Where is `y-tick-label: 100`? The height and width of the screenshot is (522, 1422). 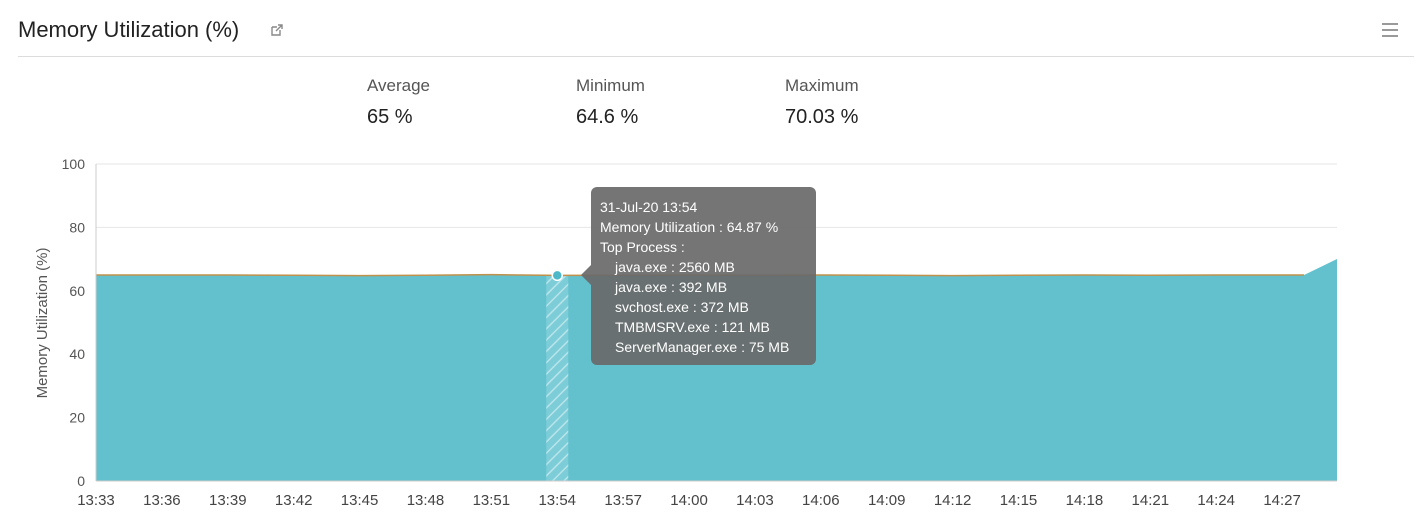
y-tick-label: 100 is located at coordinates (74, 164).